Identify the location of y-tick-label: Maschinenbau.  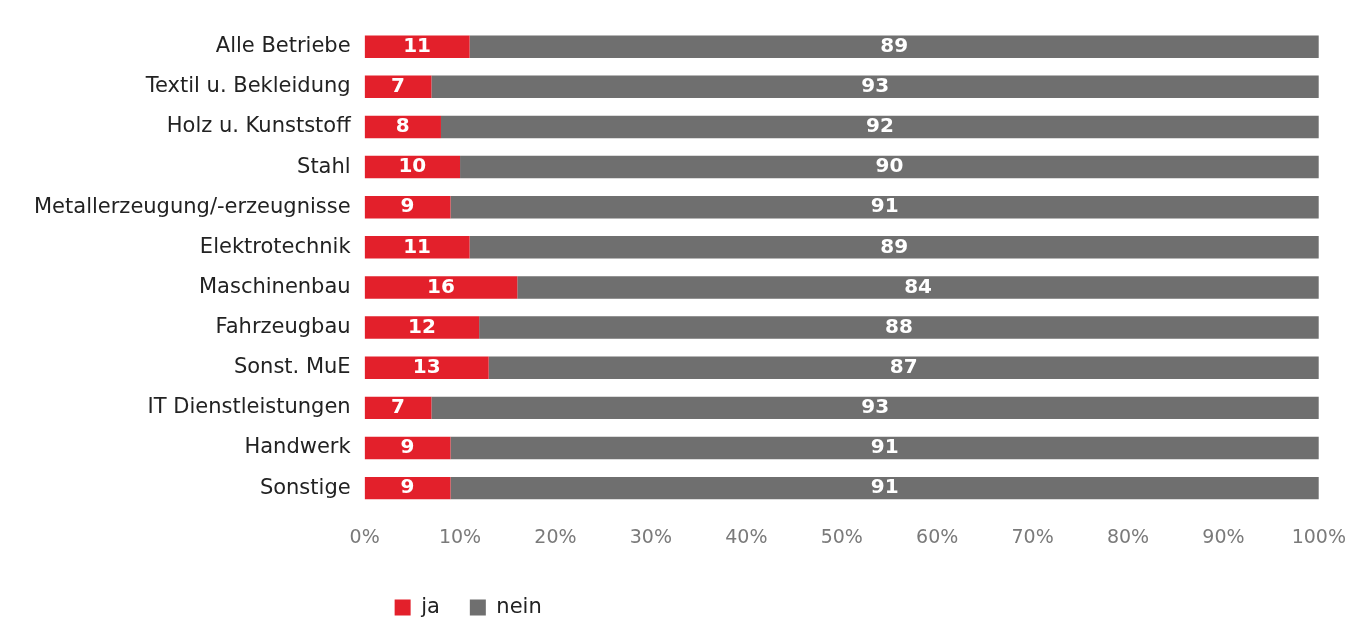
(274, 285).